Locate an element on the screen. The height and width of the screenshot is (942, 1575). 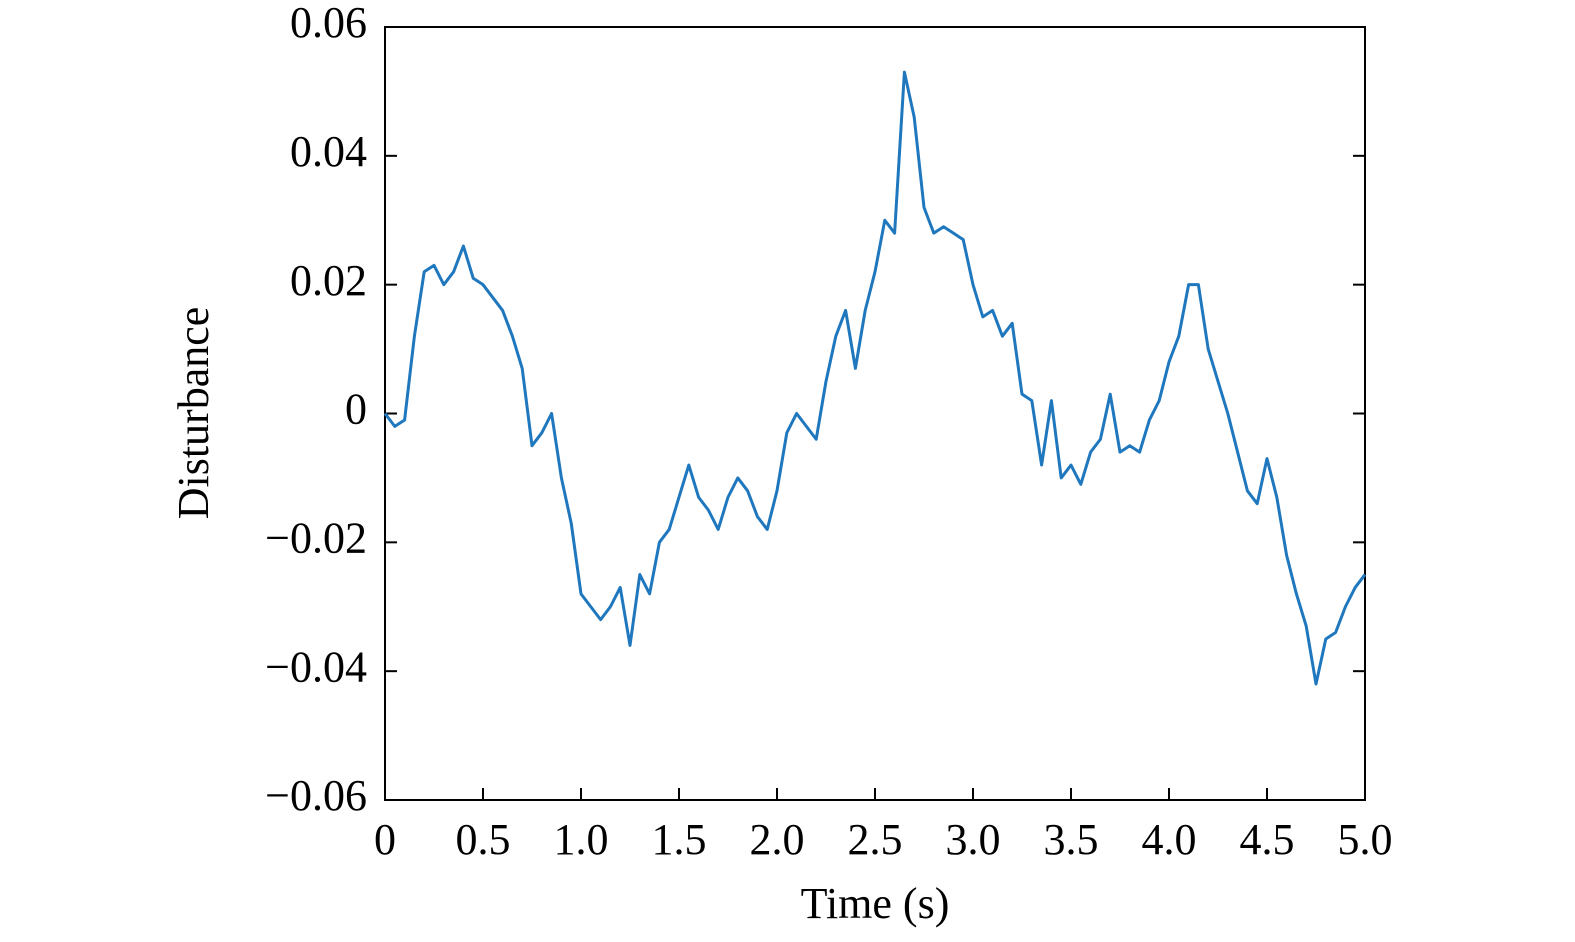
x-tick-label: 1.5 is located at coordinates (679, 839).